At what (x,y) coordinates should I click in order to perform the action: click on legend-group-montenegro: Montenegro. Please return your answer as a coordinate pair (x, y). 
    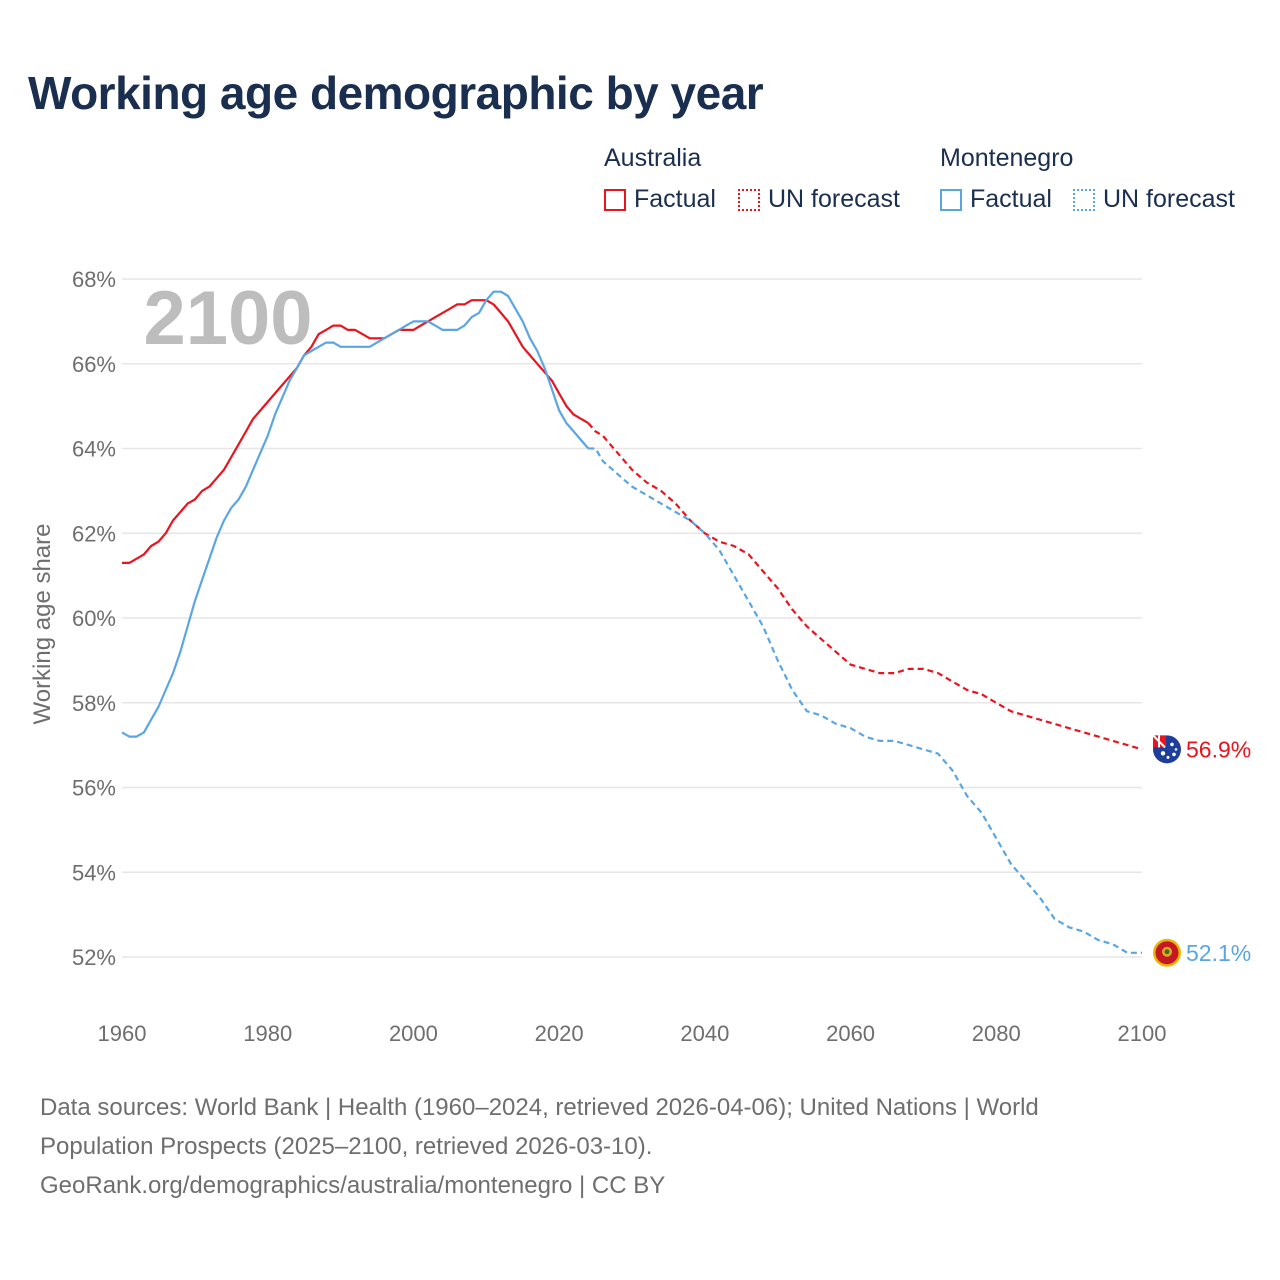
    Looking at the image, I should click on (1007, 158).